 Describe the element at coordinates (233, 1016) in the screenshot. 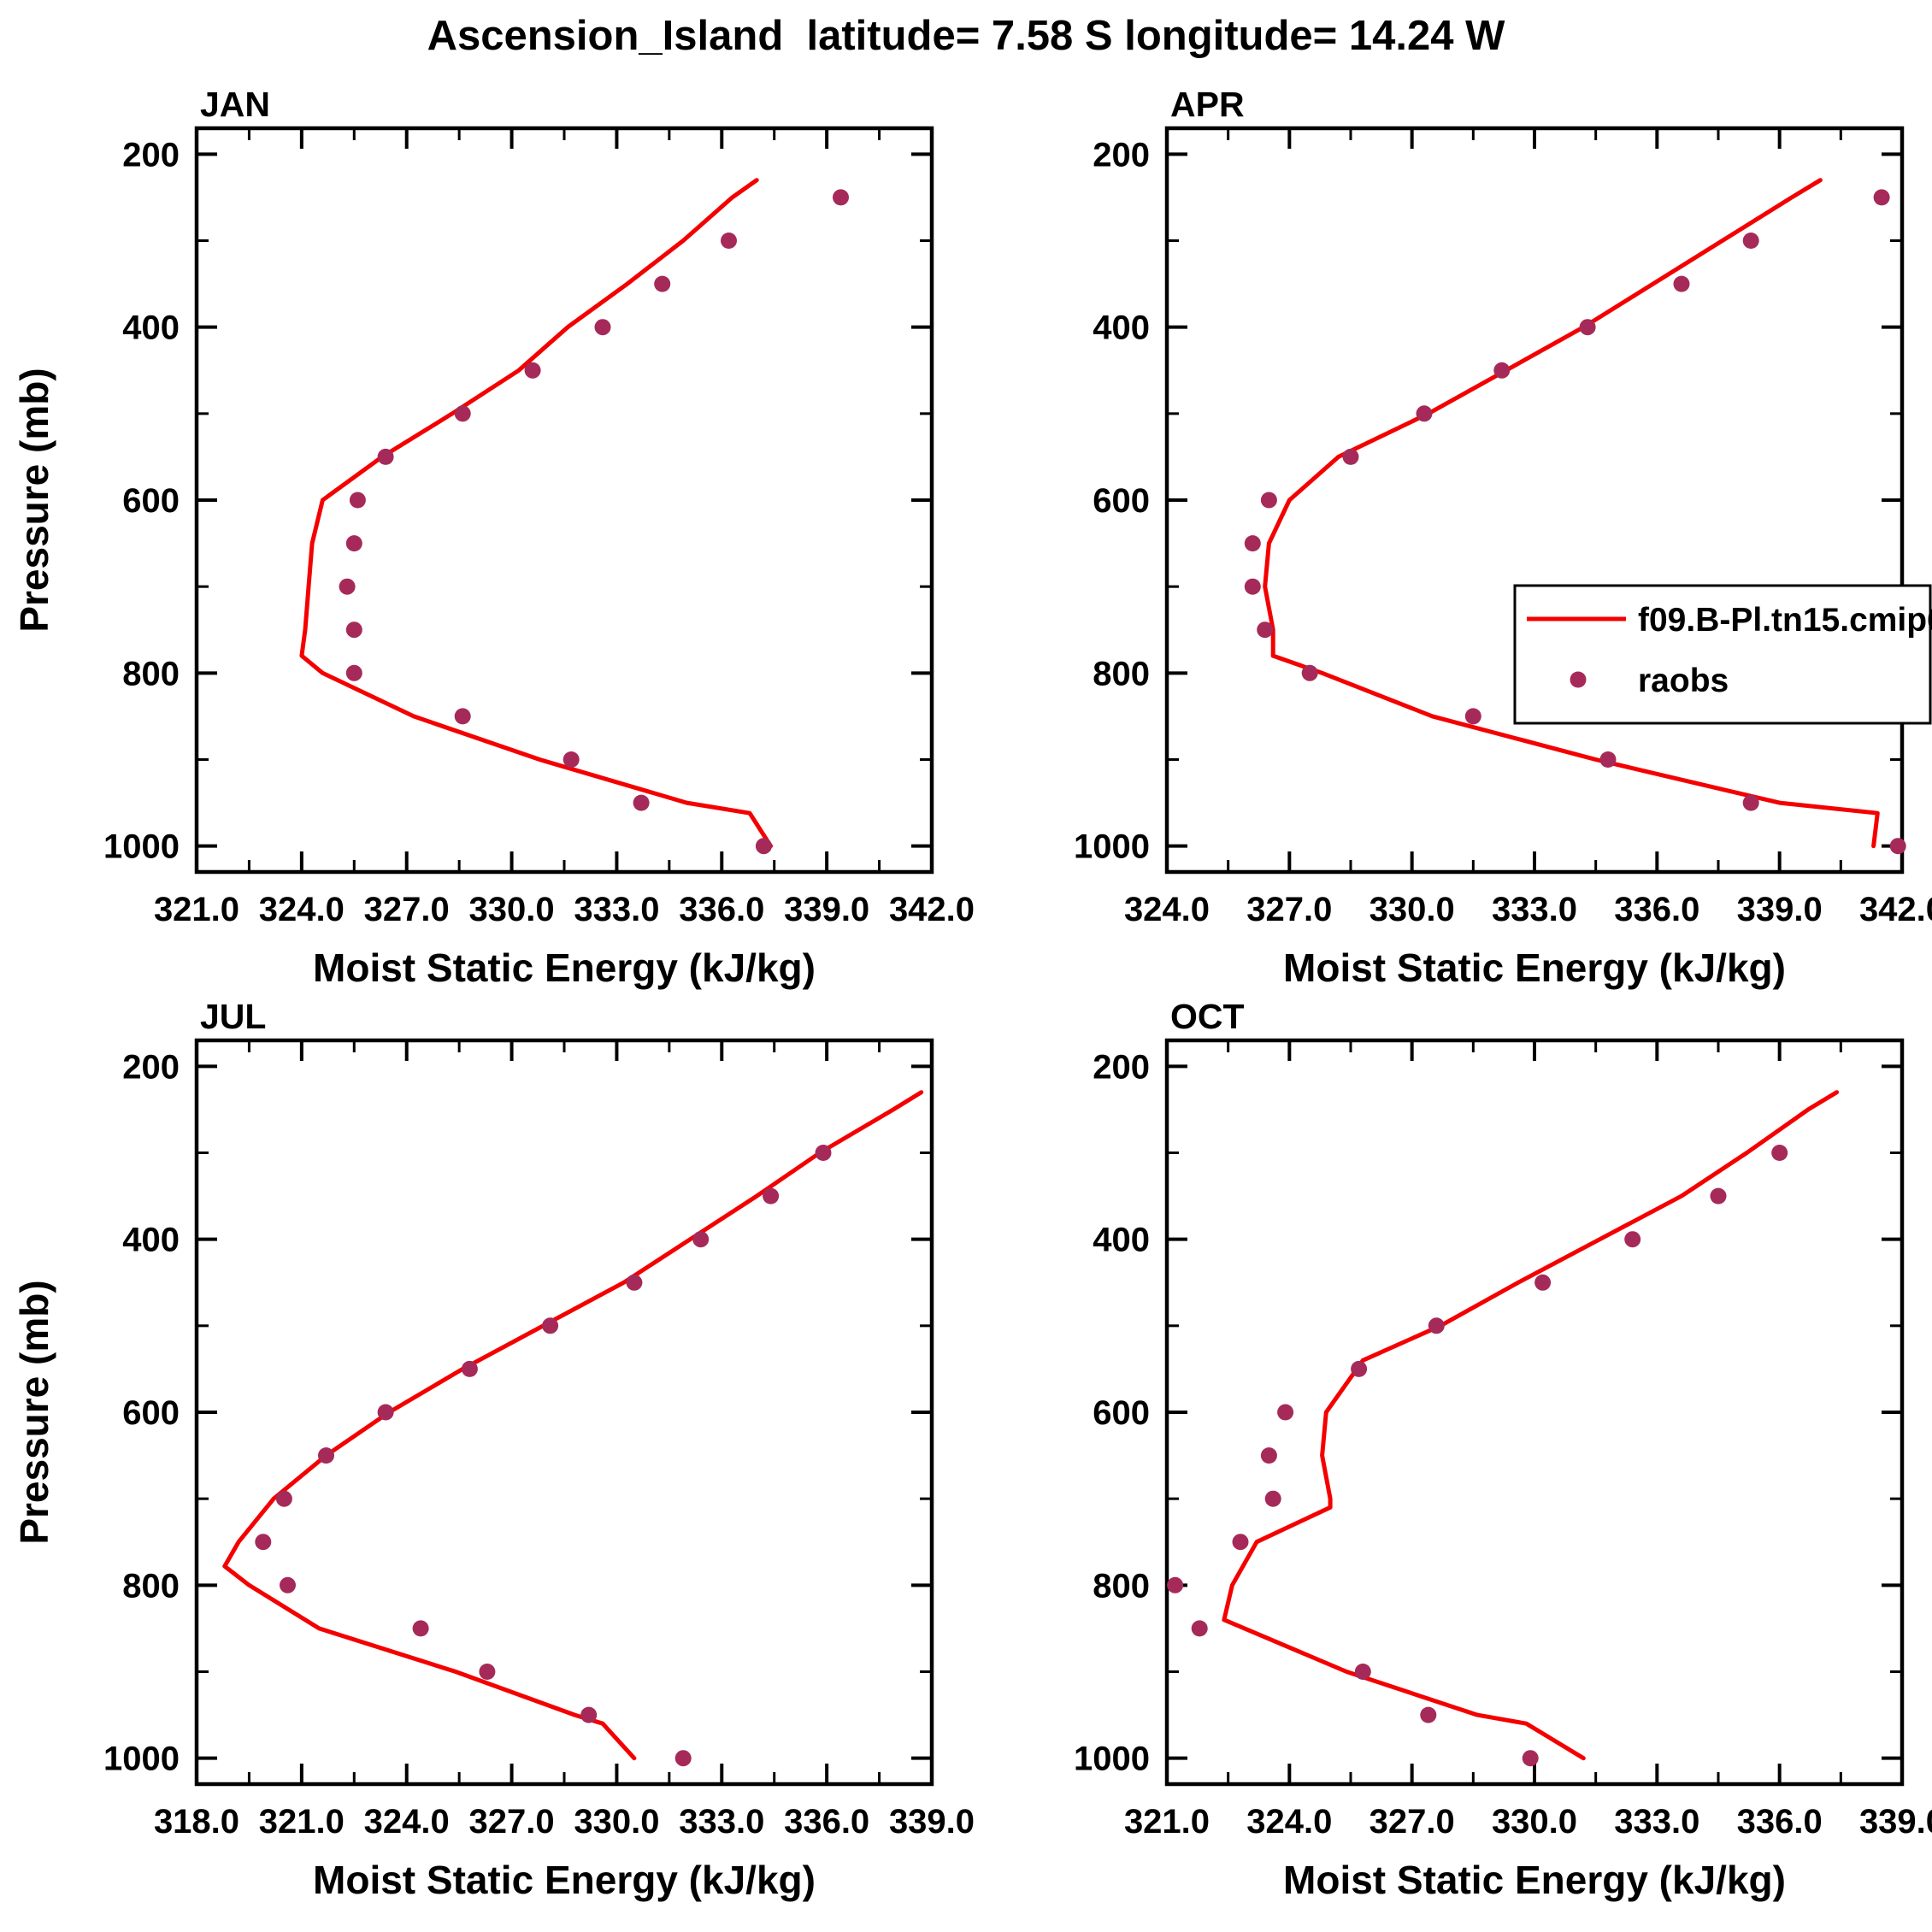

I see `panel-label: JUL` at that location.